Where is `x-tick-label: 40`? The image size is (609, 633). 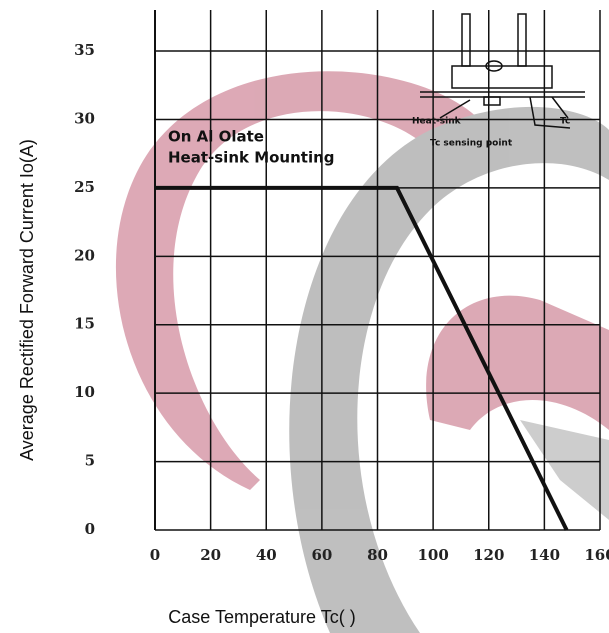
x-tick-label: 40 is located at coordinates (266, 555).